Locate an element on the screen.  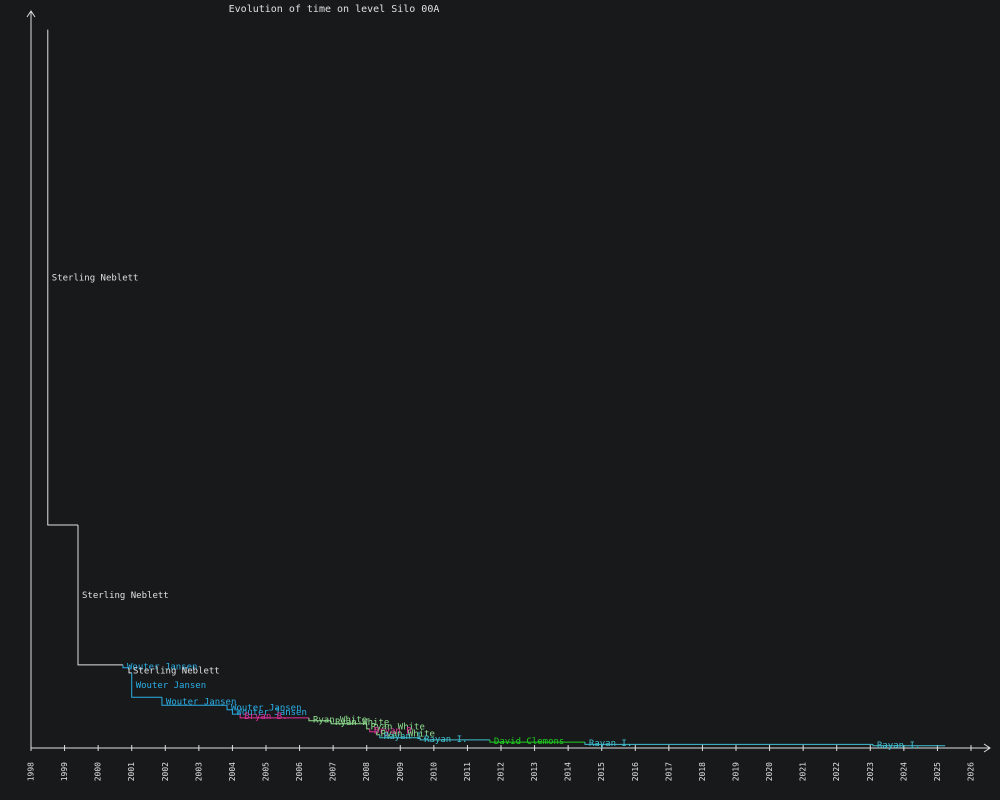
x-tick-label: 2019 is located at coordinates (736, 771).